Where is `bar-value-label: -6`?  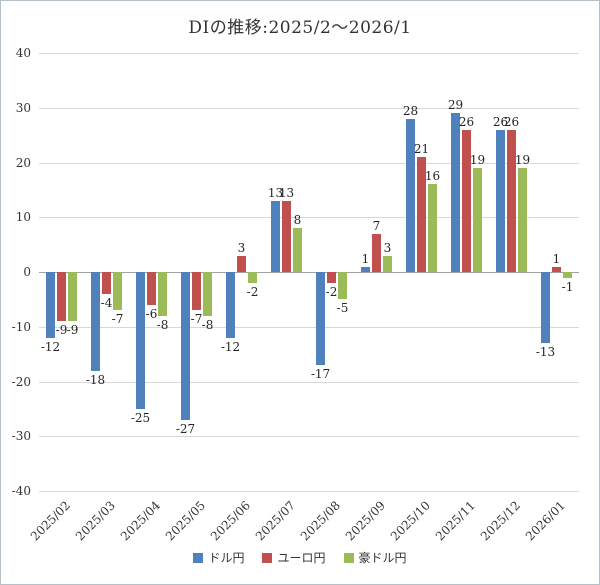
bar-value-label: -6 is located at coordinates (151, 313).